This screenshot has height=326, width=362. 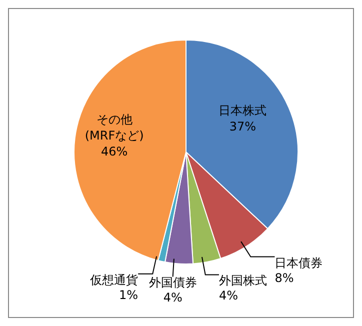 What do you see at coordinates (113, 279) in the screenshot?
I see `slice-label: 仮想通貨` at bounding box center [113, 279].